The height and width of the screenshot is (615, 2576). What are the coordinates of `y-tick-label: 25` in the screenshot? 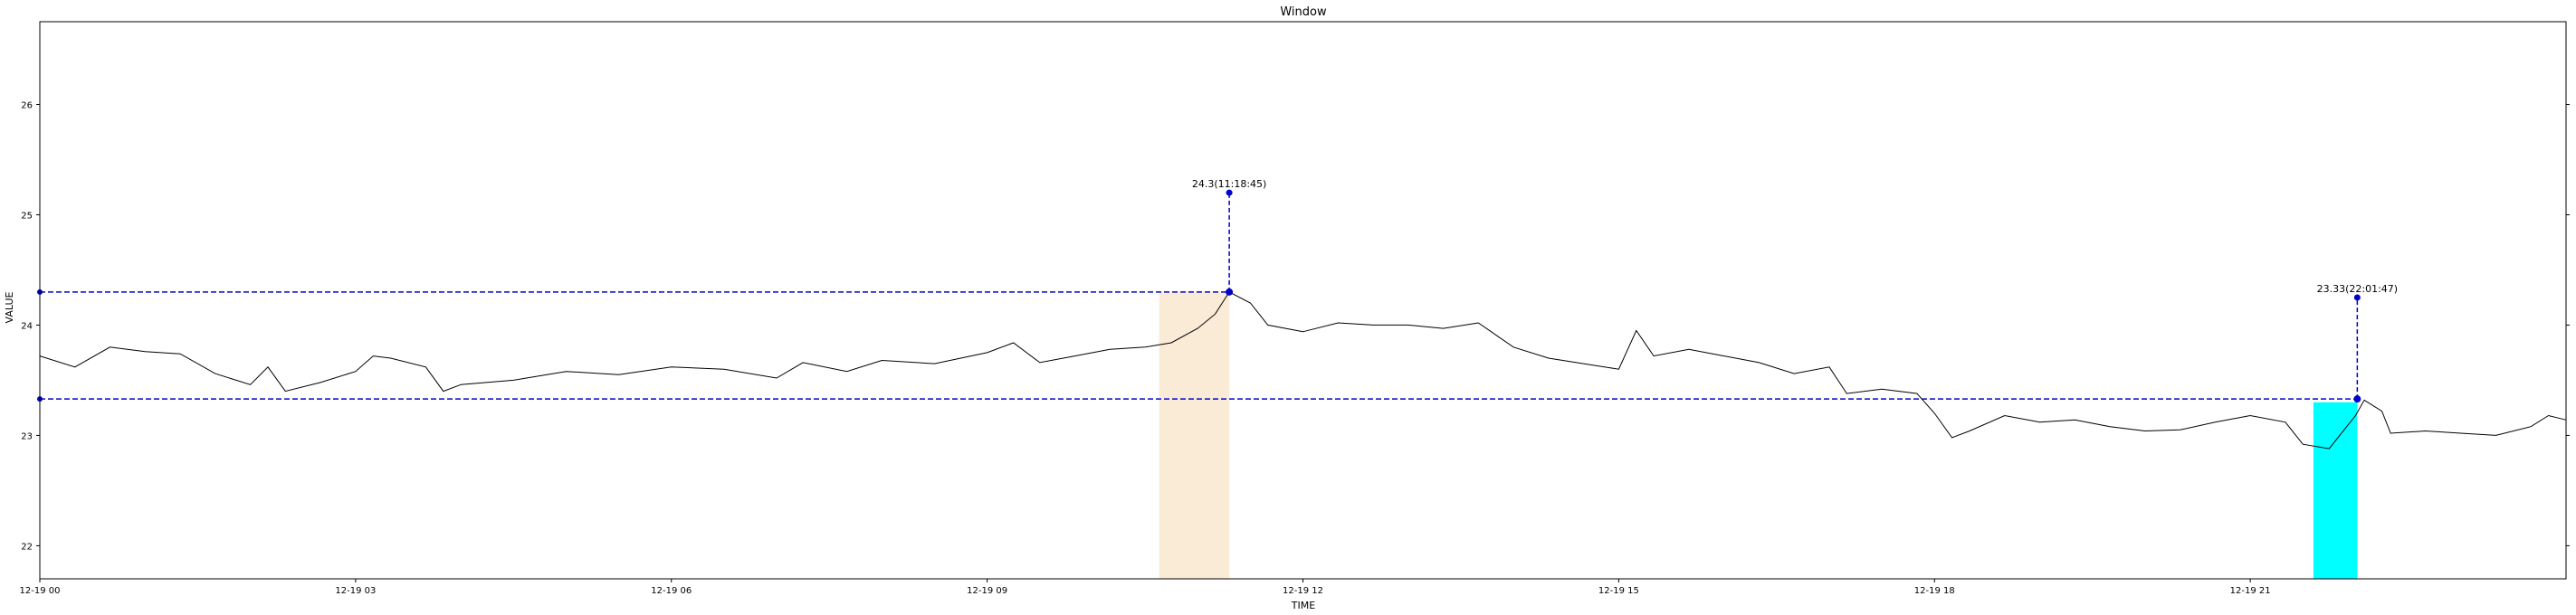 It's located at (27, 216).